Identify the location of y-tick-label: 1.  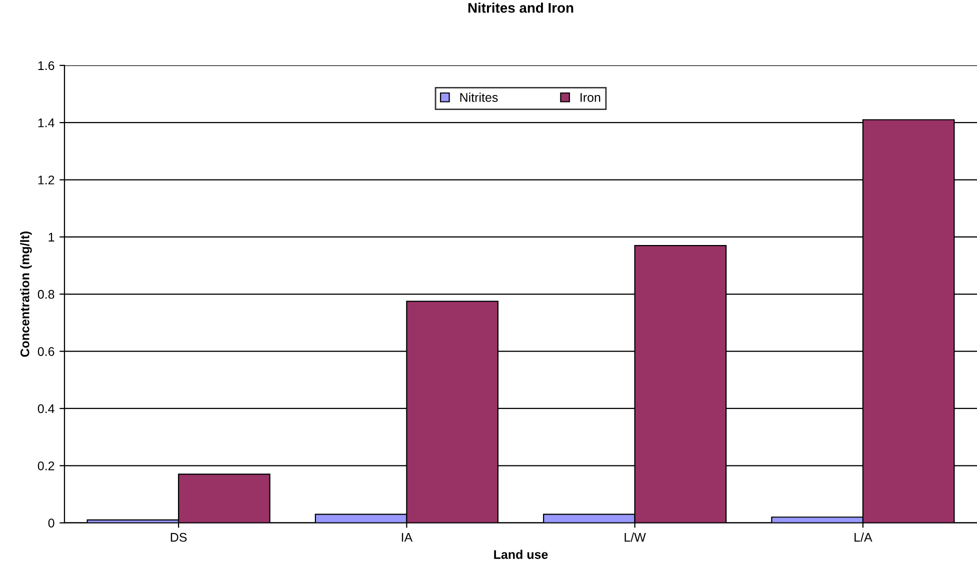
(51, 237).